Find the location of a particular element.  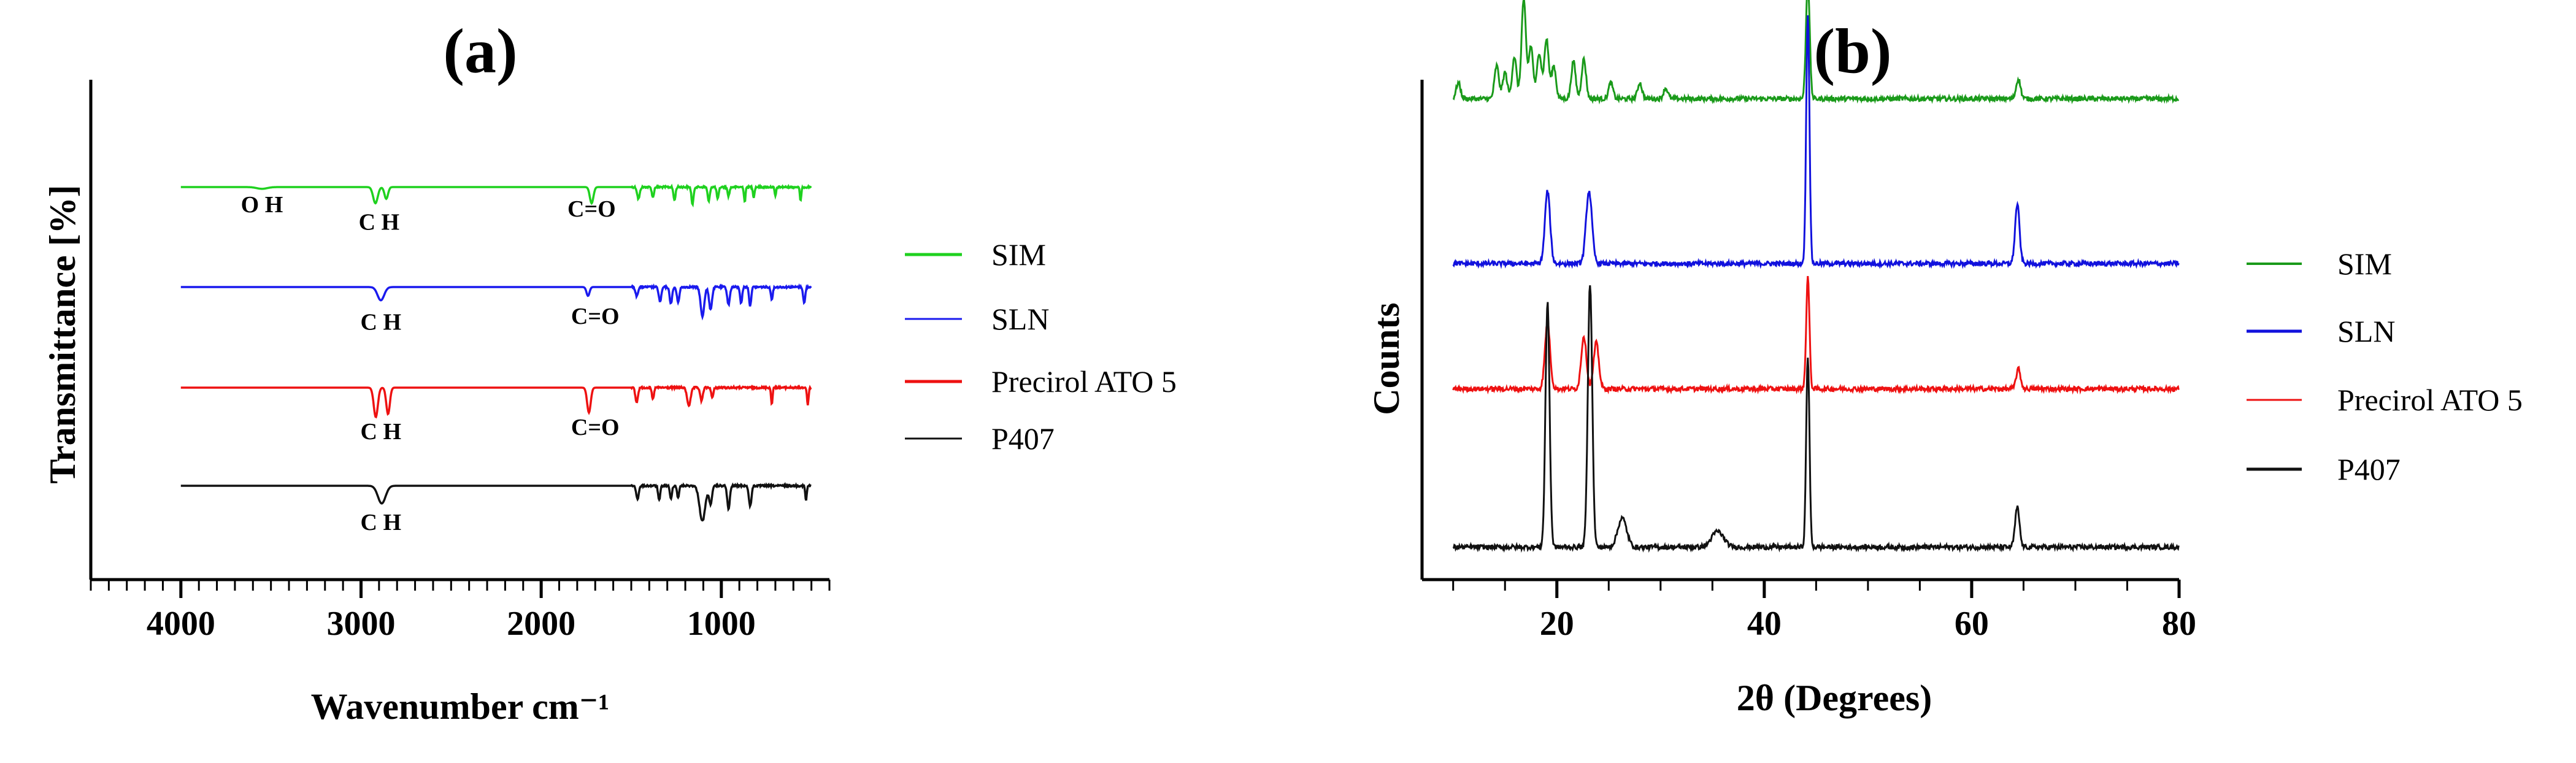

panel-b-xlabel: 2θ (Degrees) is located at coordinates (1834, 698).